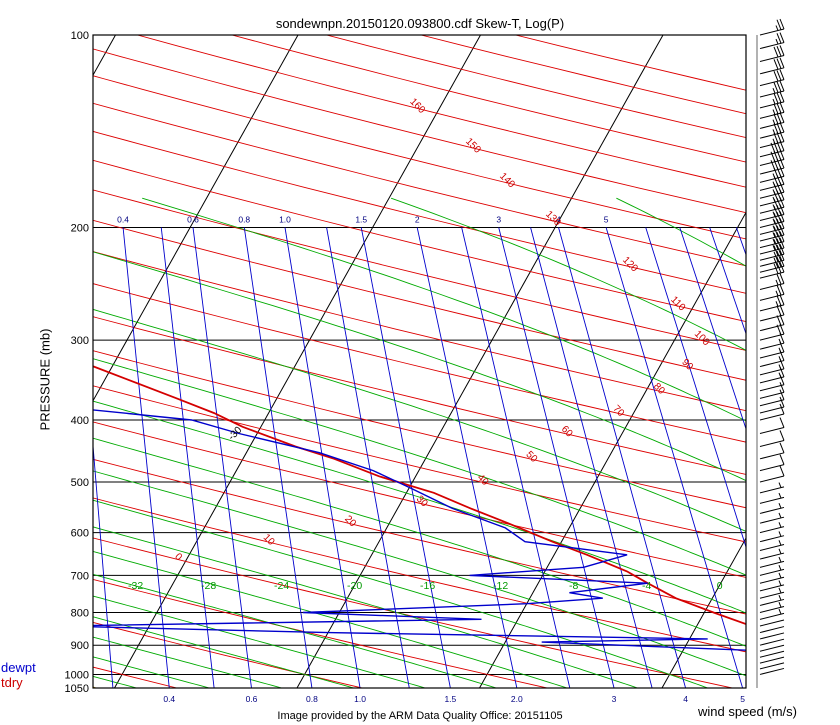 The height and width of the screenshot is (725, 840). What do you see at coordinates (417, 219) in the screenshot?
I see `mixing-ratio-label-top: 2` at bounding box center [417, 219].